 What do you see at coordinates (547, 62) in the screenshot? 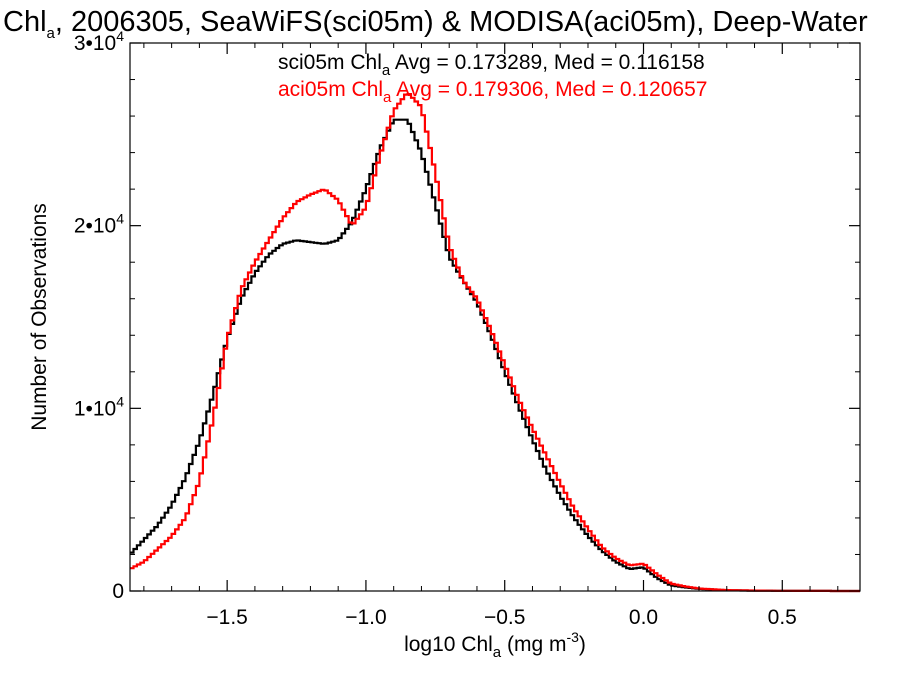
I see `legend-sci05m-text: Avg = 0.173289, Med = 0.116158` at bounding box center [547, 62].